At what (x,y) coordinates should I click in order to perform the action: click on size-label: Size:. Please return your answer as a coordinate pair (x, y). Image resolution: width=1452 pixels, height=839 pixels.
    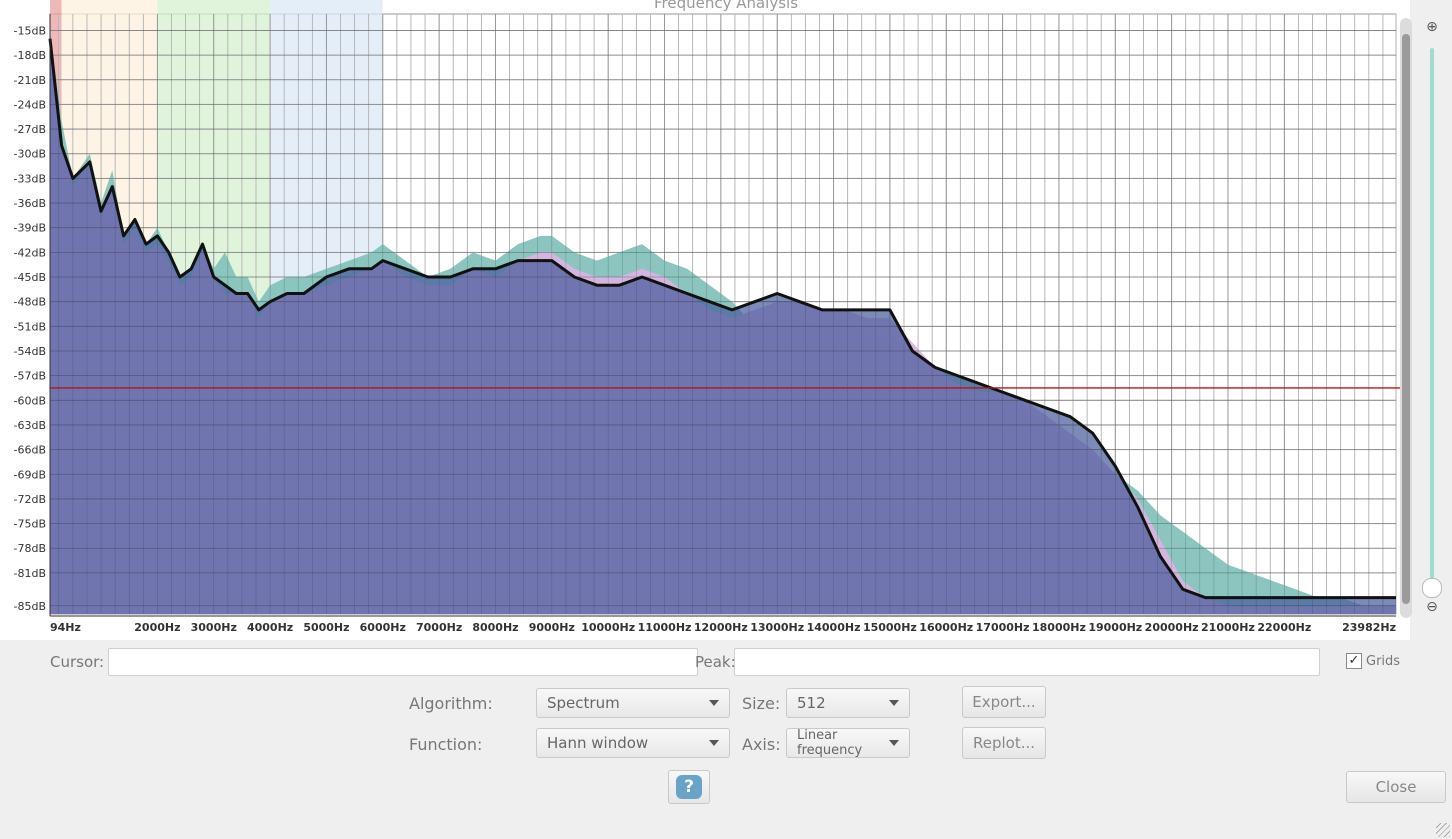
    Looking at the image, I should click on (761, 703).